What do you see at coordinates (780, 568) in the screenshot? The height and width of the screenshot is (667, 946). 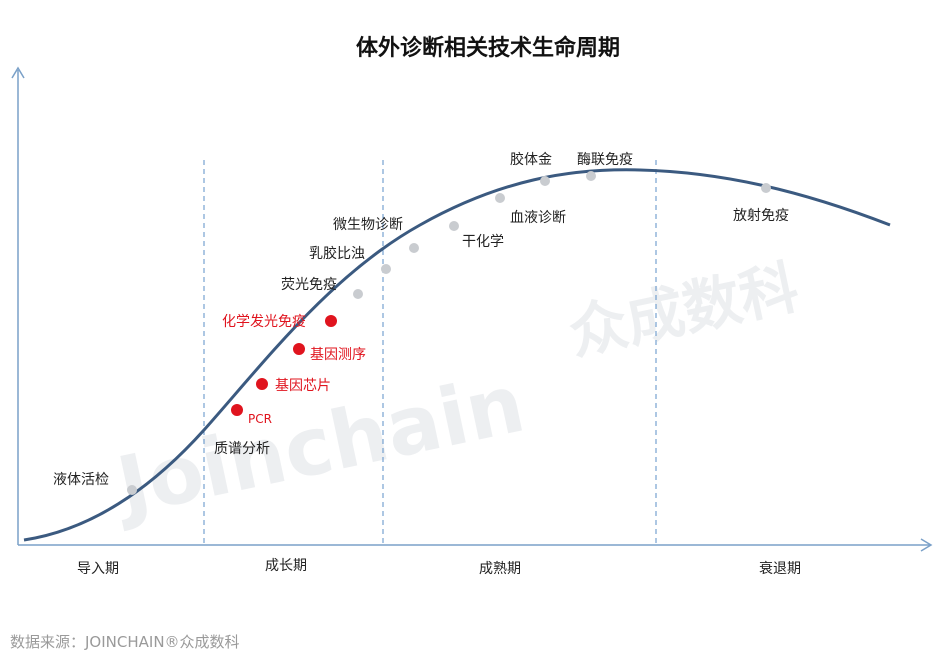 I see `phase-label-decline: 衰退期` at bounding box center [780, 568].